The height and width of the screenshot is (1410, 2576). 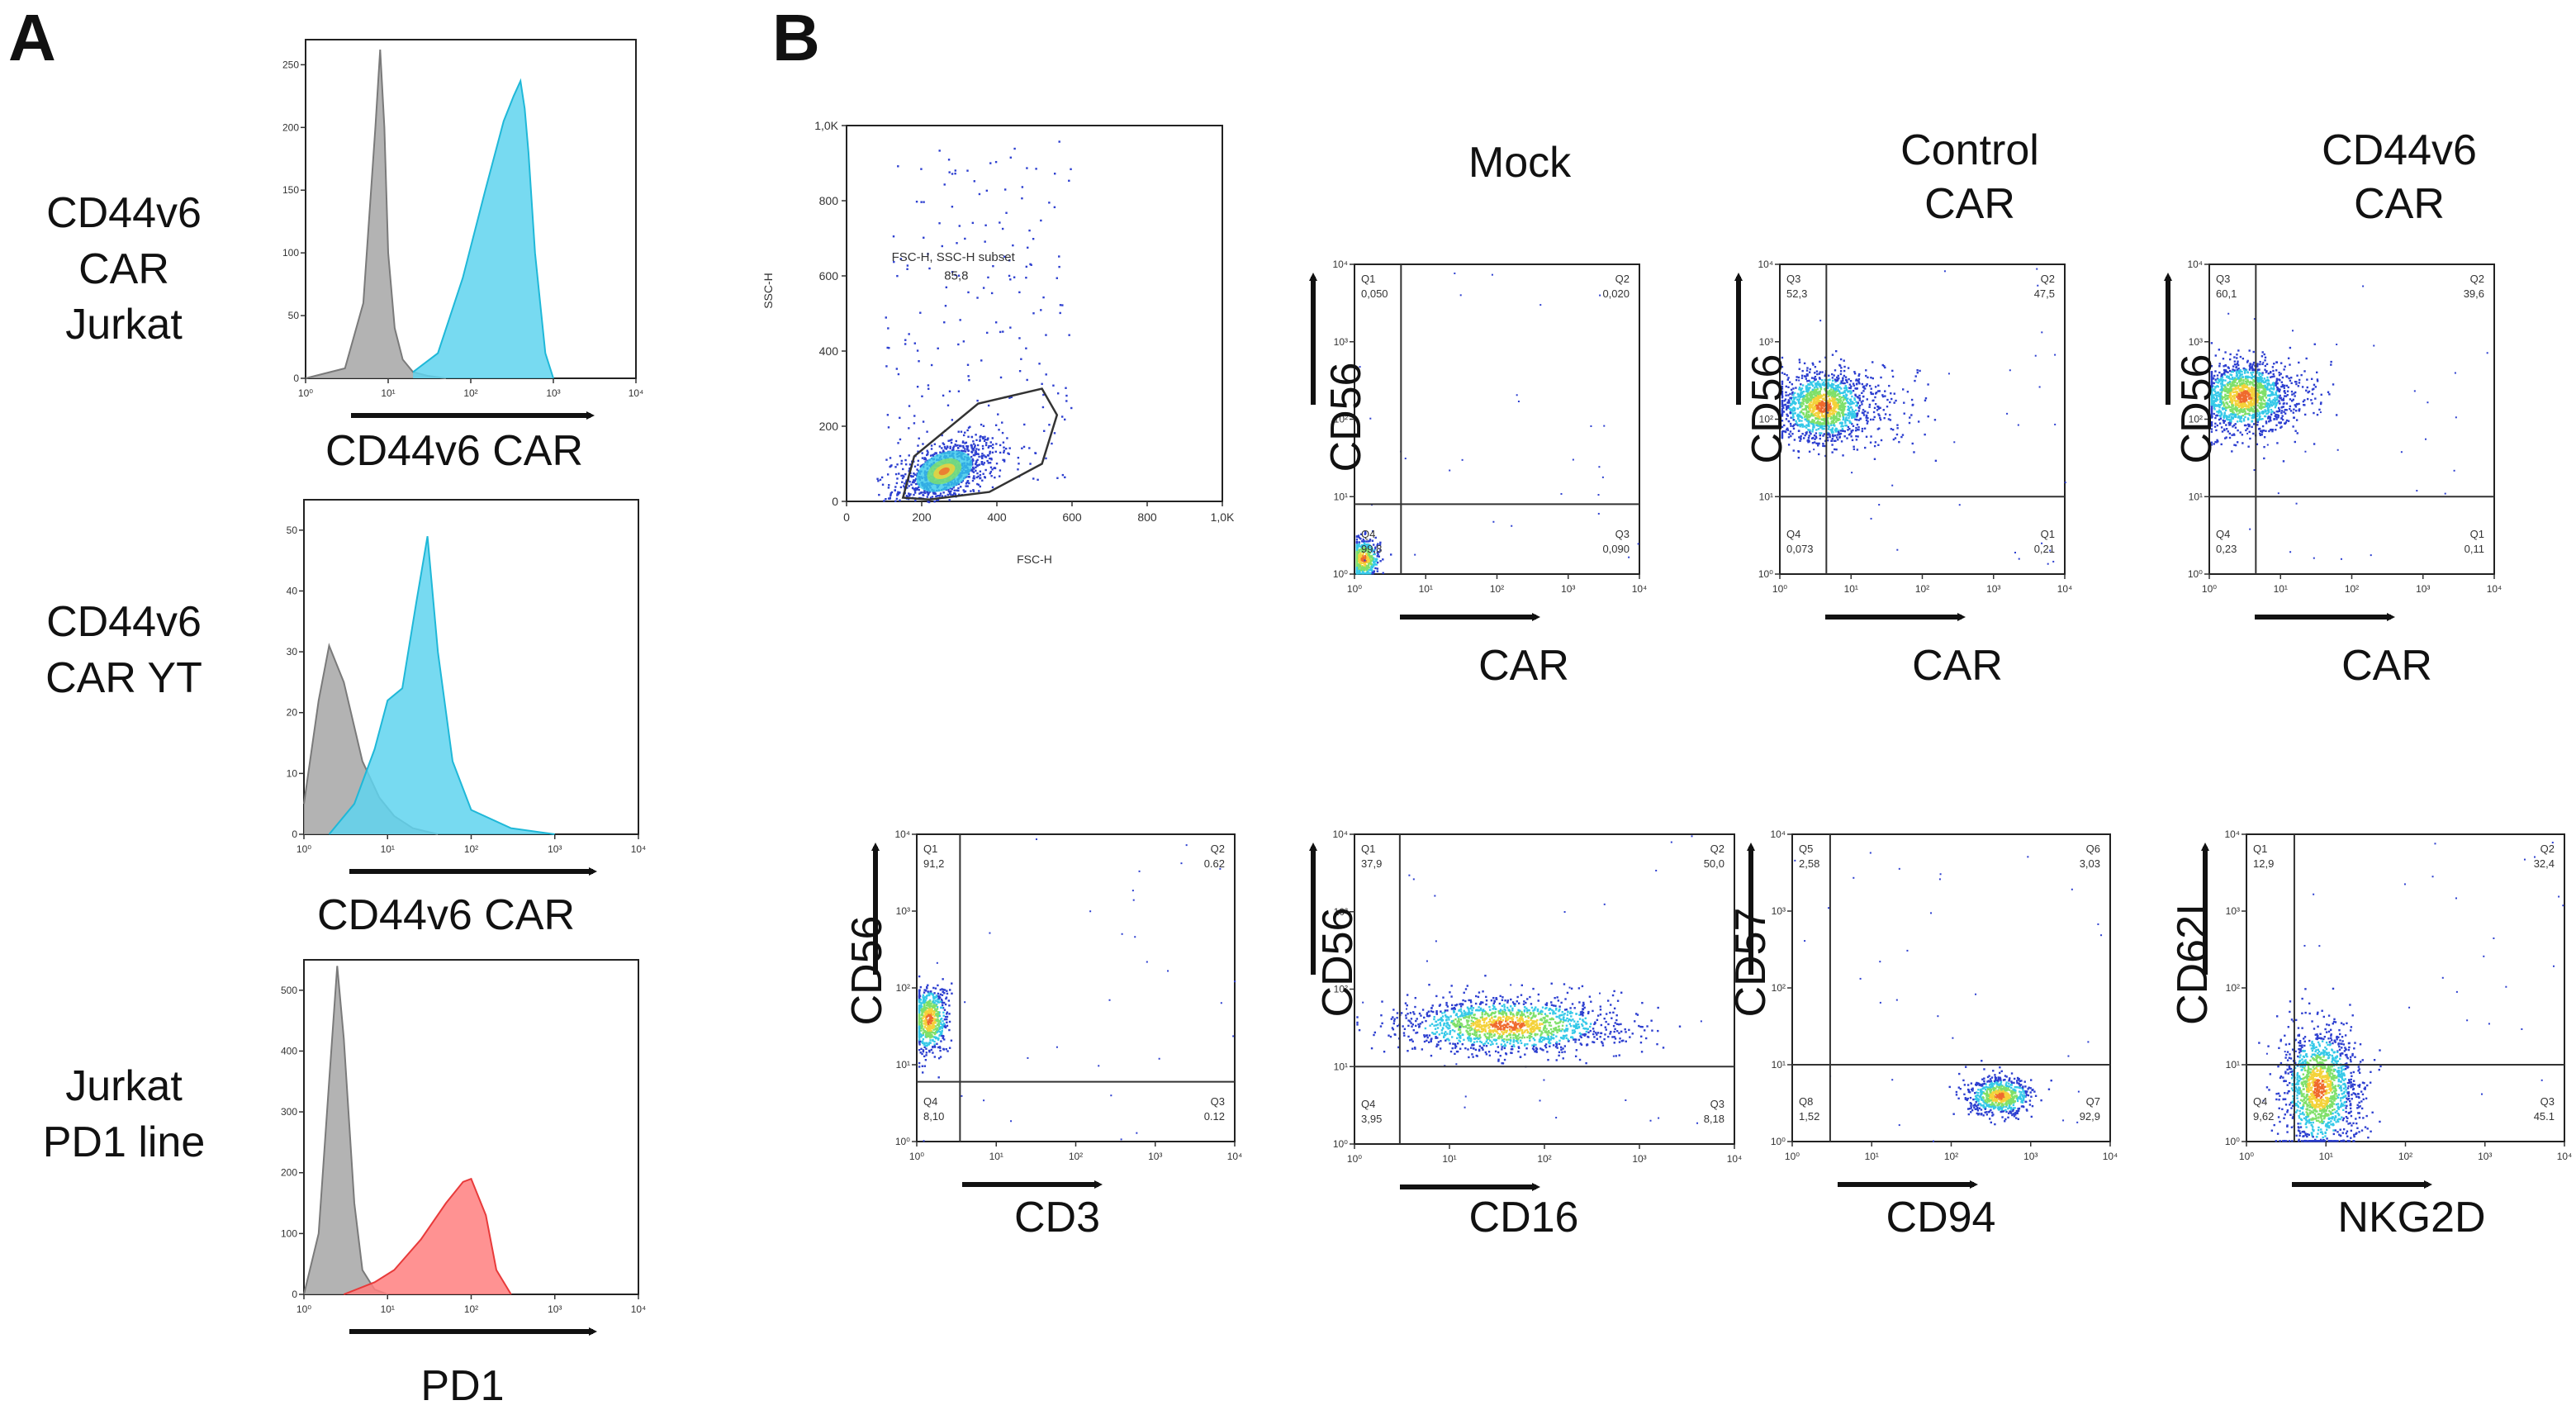 I want to click on hist-yt-car-ytick-label: 20, so click(x=292, y=713).